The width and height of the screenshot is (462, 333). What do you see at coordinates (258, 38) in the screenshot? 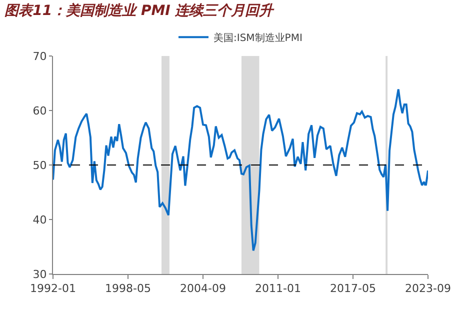
I see `legend-label: 美国:ISM制造业PMI` at bounding box center [258, 38].